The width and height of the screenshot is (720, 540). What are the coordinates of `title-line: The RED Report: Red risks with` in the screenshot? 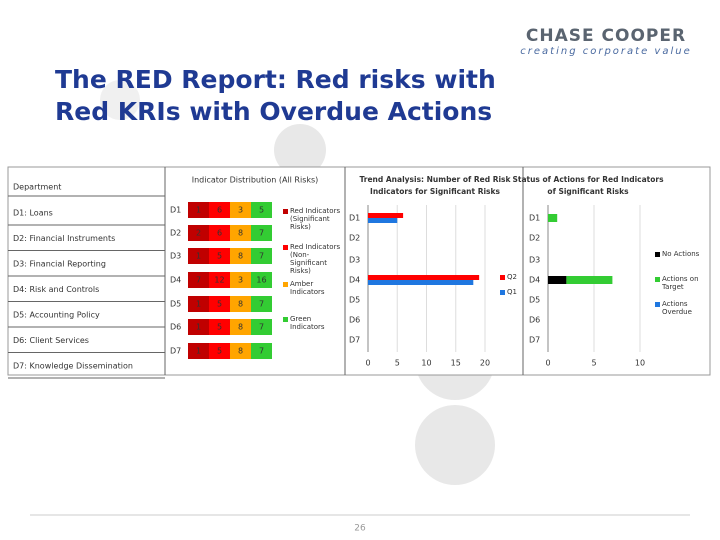 It's located at (275, 79).